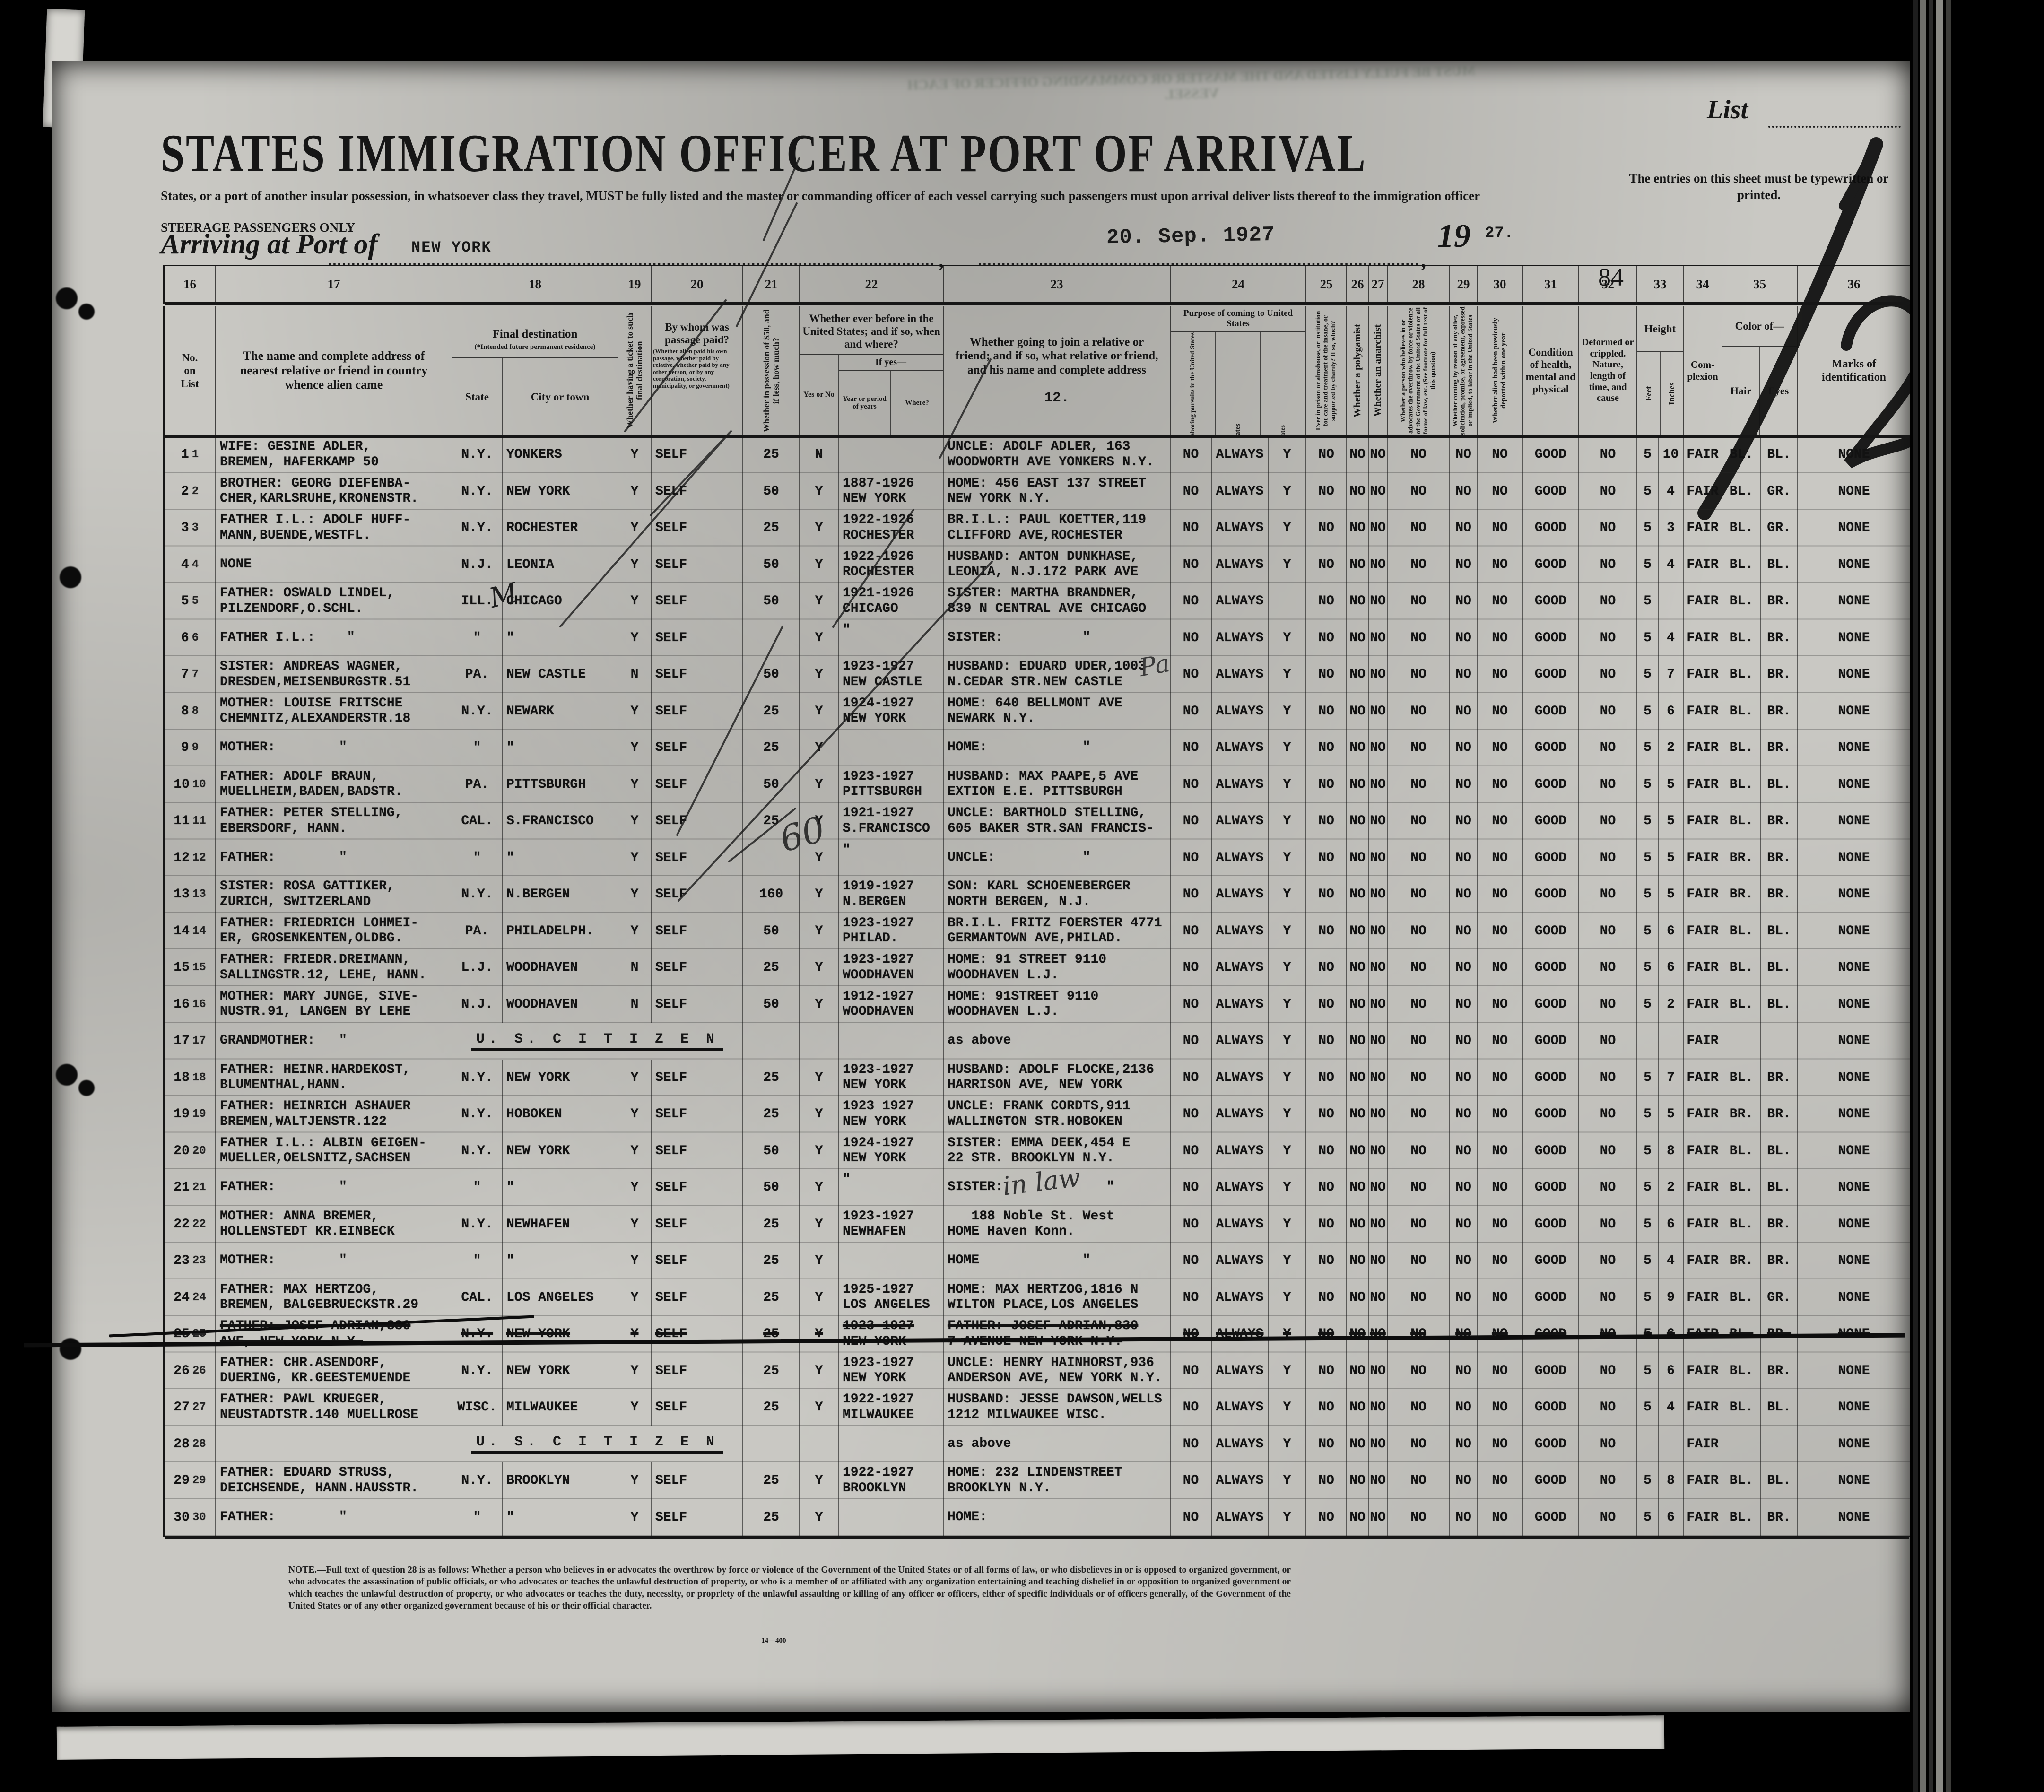  I want to click on cell-ey: BL., so click(1778, 564).